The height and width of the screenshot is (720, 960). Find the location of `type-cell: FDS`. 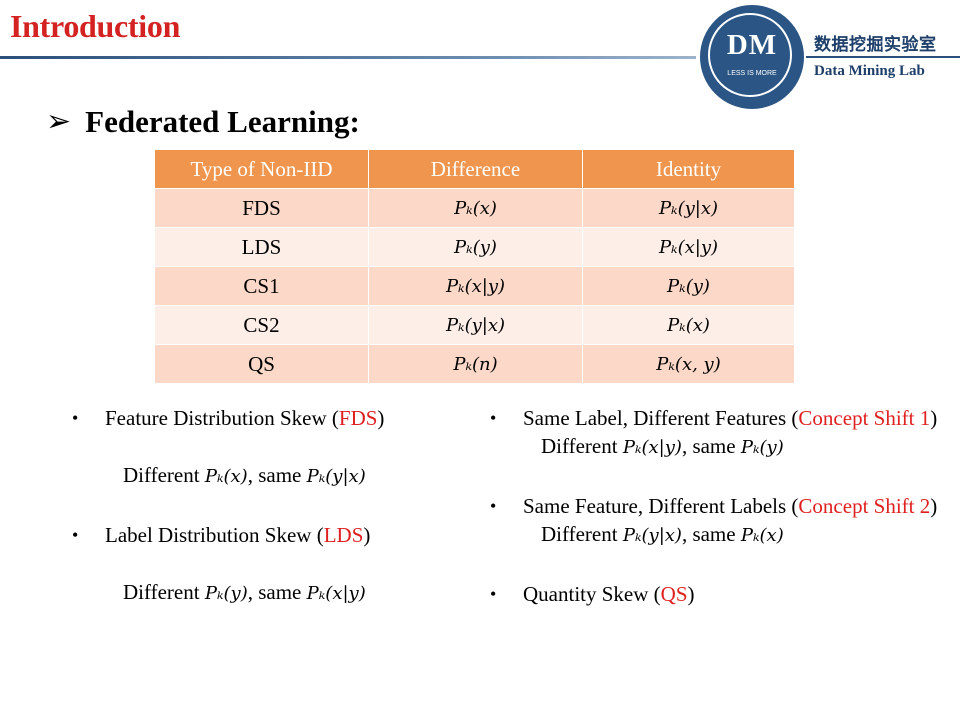

type-cell: FDS is located at coordinates (262, 208).